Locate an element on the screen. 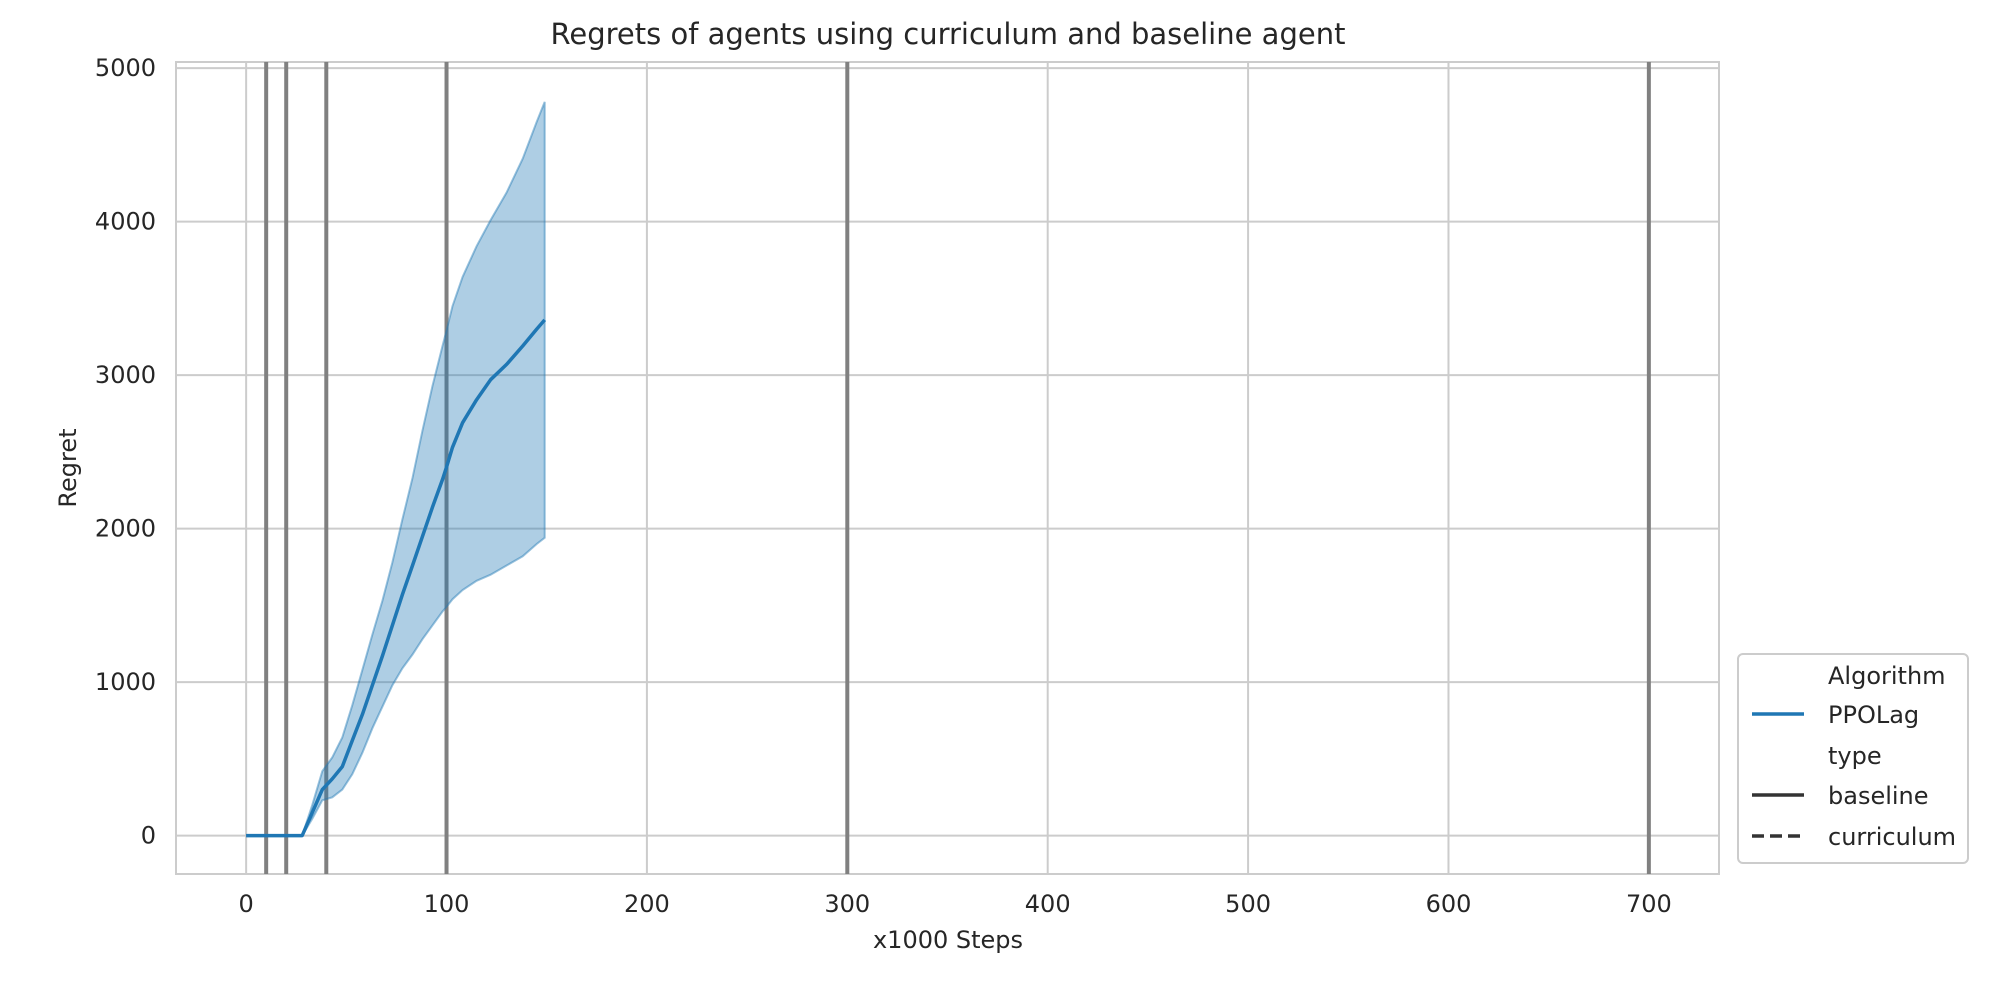  series-lines is located at coordinates (396, 578).